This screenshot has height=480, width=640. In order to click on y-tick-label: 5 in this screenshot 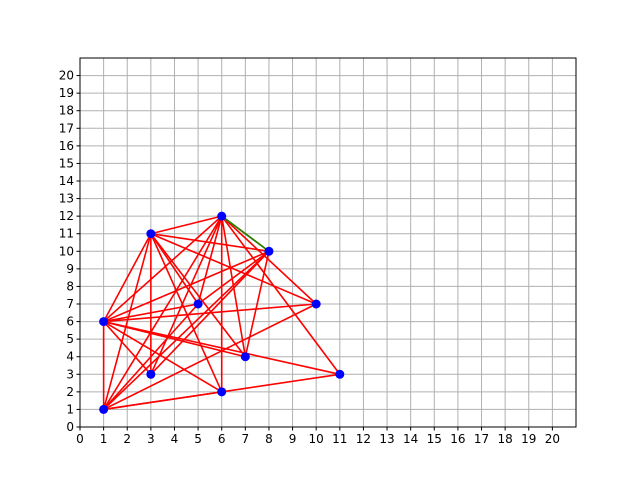, I will do `click(70, 339)`.